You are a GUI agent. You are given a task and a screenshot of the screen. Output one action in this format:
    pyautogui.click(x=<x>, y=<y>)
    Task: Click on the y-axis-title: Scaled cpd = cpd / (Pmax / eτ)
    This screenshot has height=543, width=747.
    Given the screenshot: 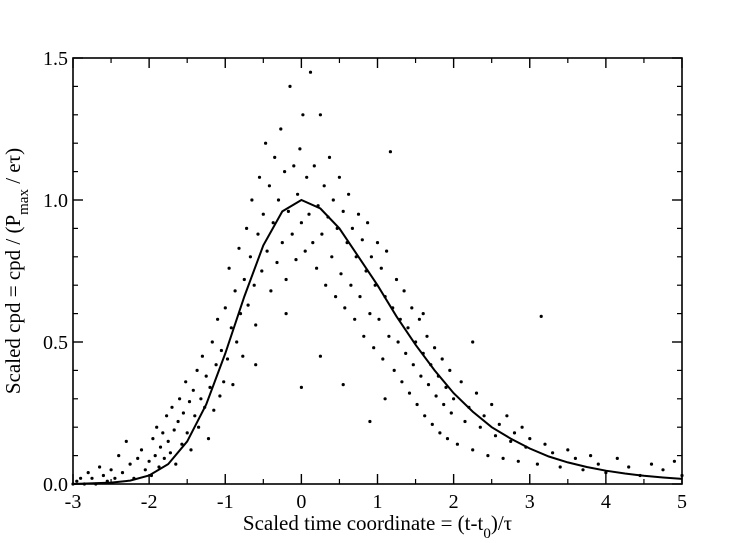 What is the action you would take?
    pyautogui.click(x=16, y=271)
    